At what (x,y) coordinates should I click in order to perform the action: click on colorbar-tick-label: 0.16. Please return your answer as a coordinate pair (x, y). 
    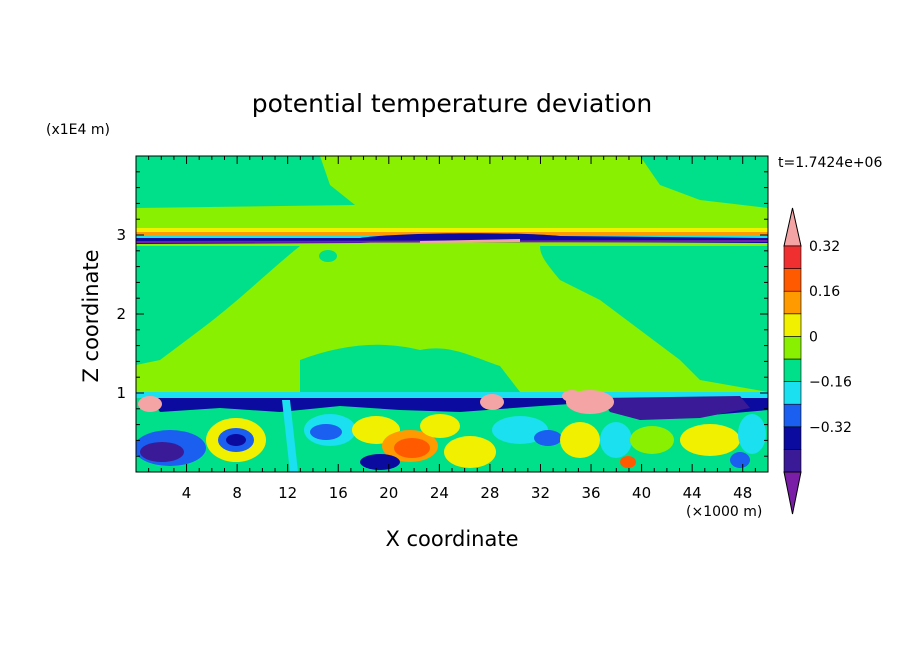
    Looking at the image, I should click on (824, 292).